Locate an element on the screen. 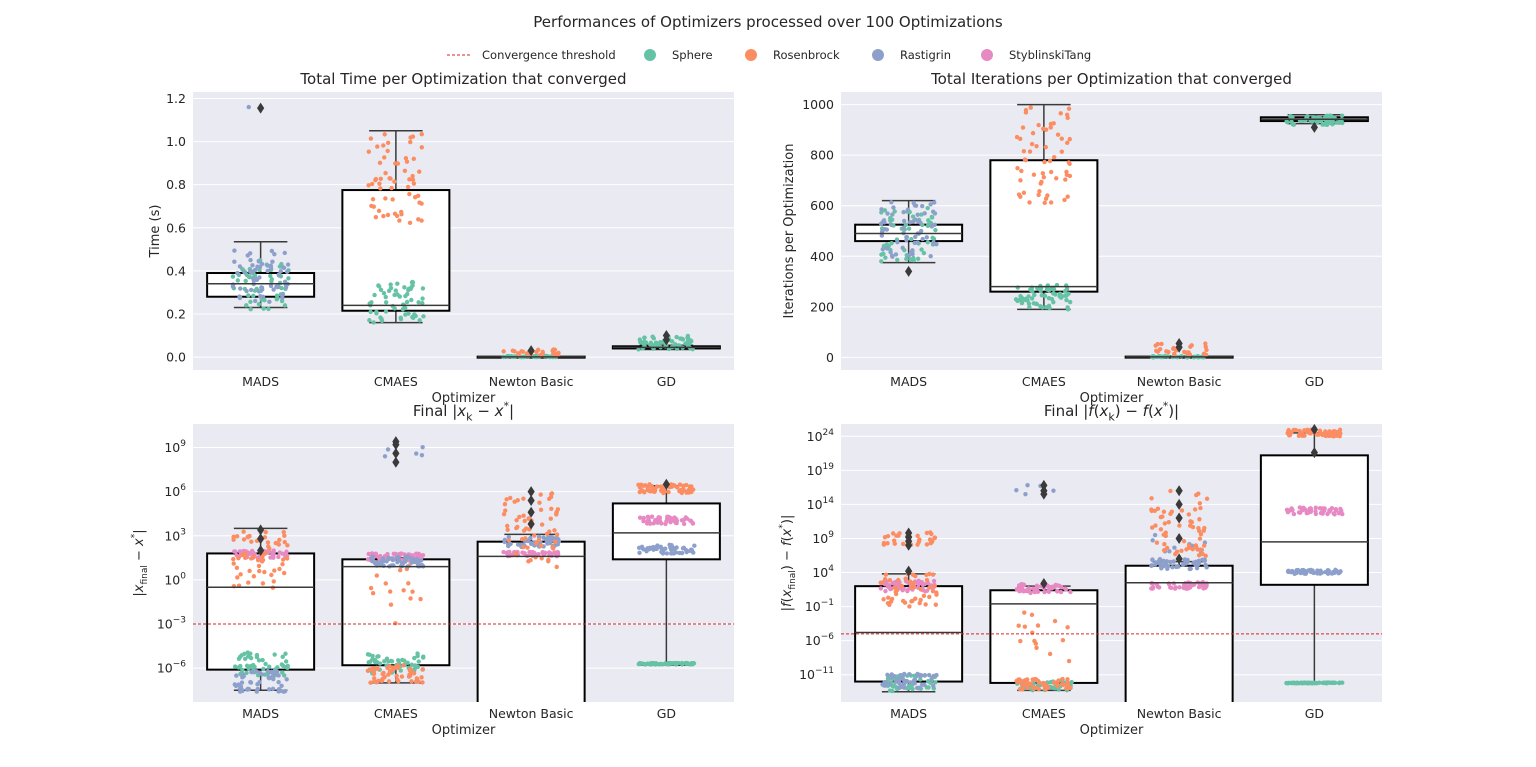  x-tick-label-mads: MADS is located at coordinates (260, 713).